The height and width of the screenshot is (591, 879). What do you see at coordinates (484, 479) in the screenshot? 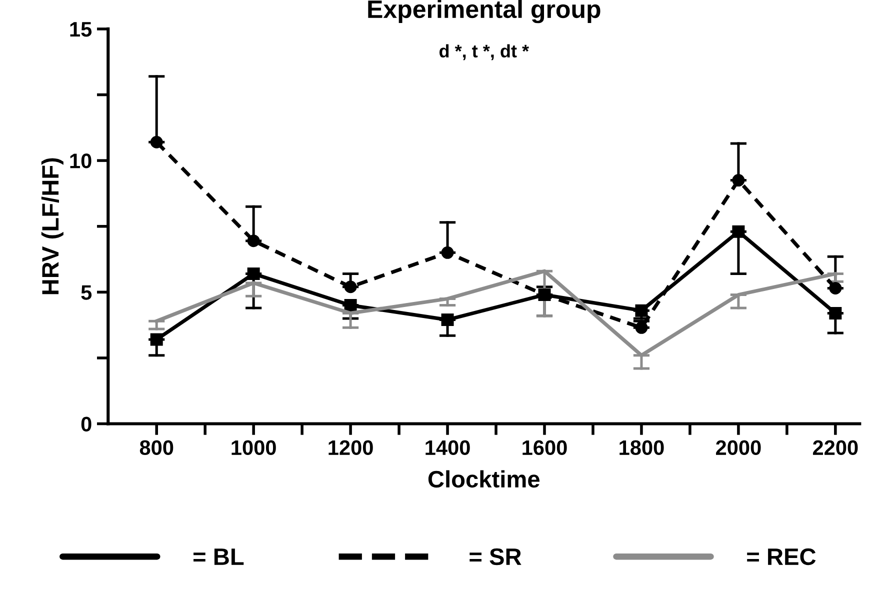
I see `x-axis-title: Clocktime` at bounding box center [484, 479].